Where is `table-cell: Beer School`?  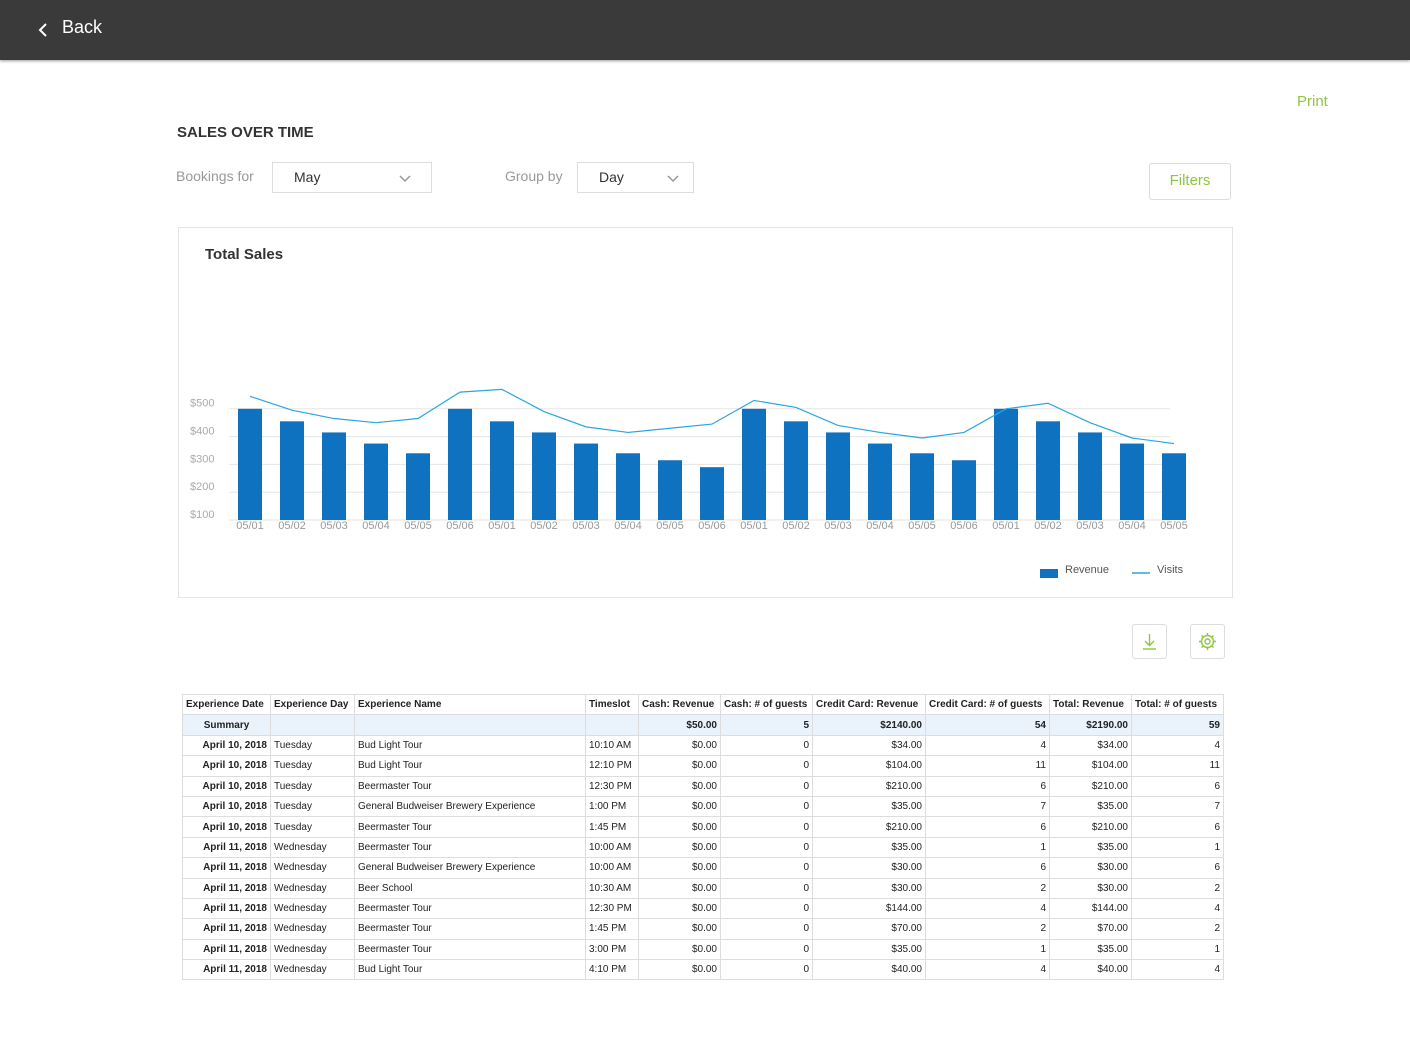
table-cell: Beer School is located at coordinates (470, 888).